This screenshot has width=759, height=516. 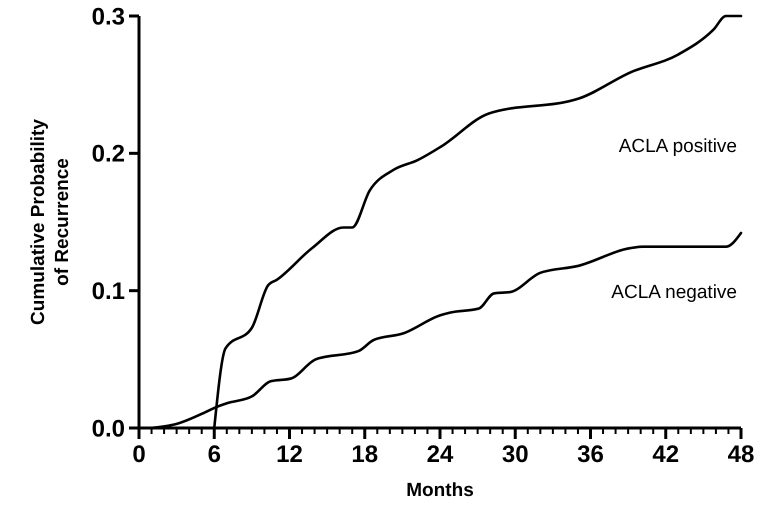 What do you see at coordinates (289, 454) in the screenshot?
I see `x-tick-label: 12` at bounding box center [289, 454].